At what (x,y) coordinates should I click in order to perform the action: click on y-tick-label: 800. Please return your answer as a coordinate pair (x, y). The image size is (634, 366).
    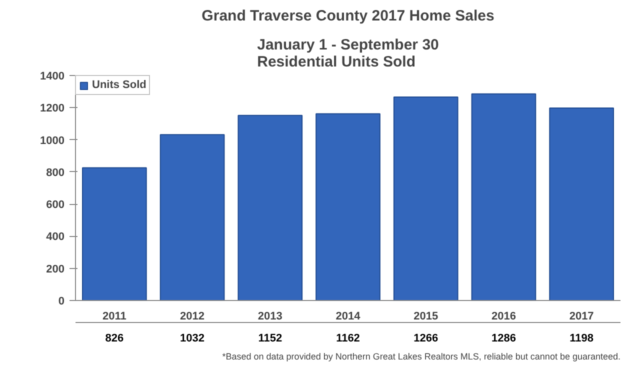
    Looking at the image, I should click on (55, 172).